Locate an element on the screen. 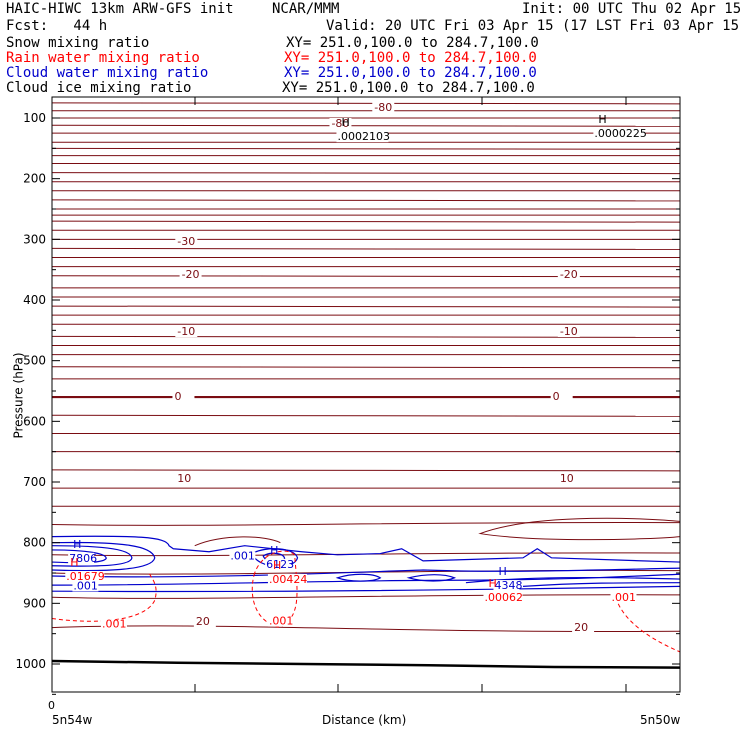 The image size is (740, 740). init-time: Init: 00 UTC Thu 02 Apr 15 is located at coordinates (631, 9).